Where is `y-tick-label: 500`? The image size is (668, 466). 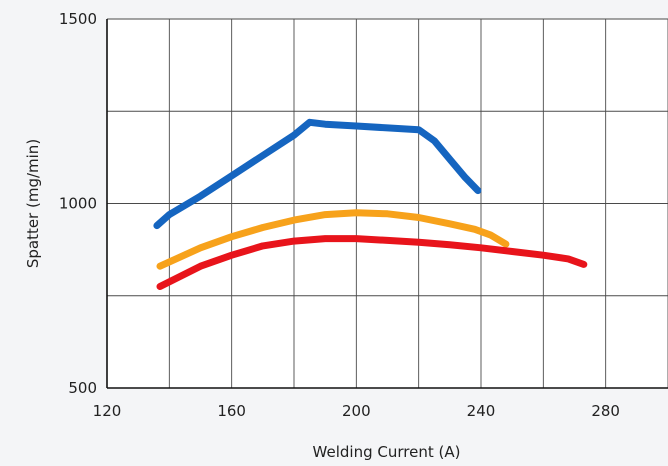
y-tick-label: 500 is located at coordinates (82, 388).